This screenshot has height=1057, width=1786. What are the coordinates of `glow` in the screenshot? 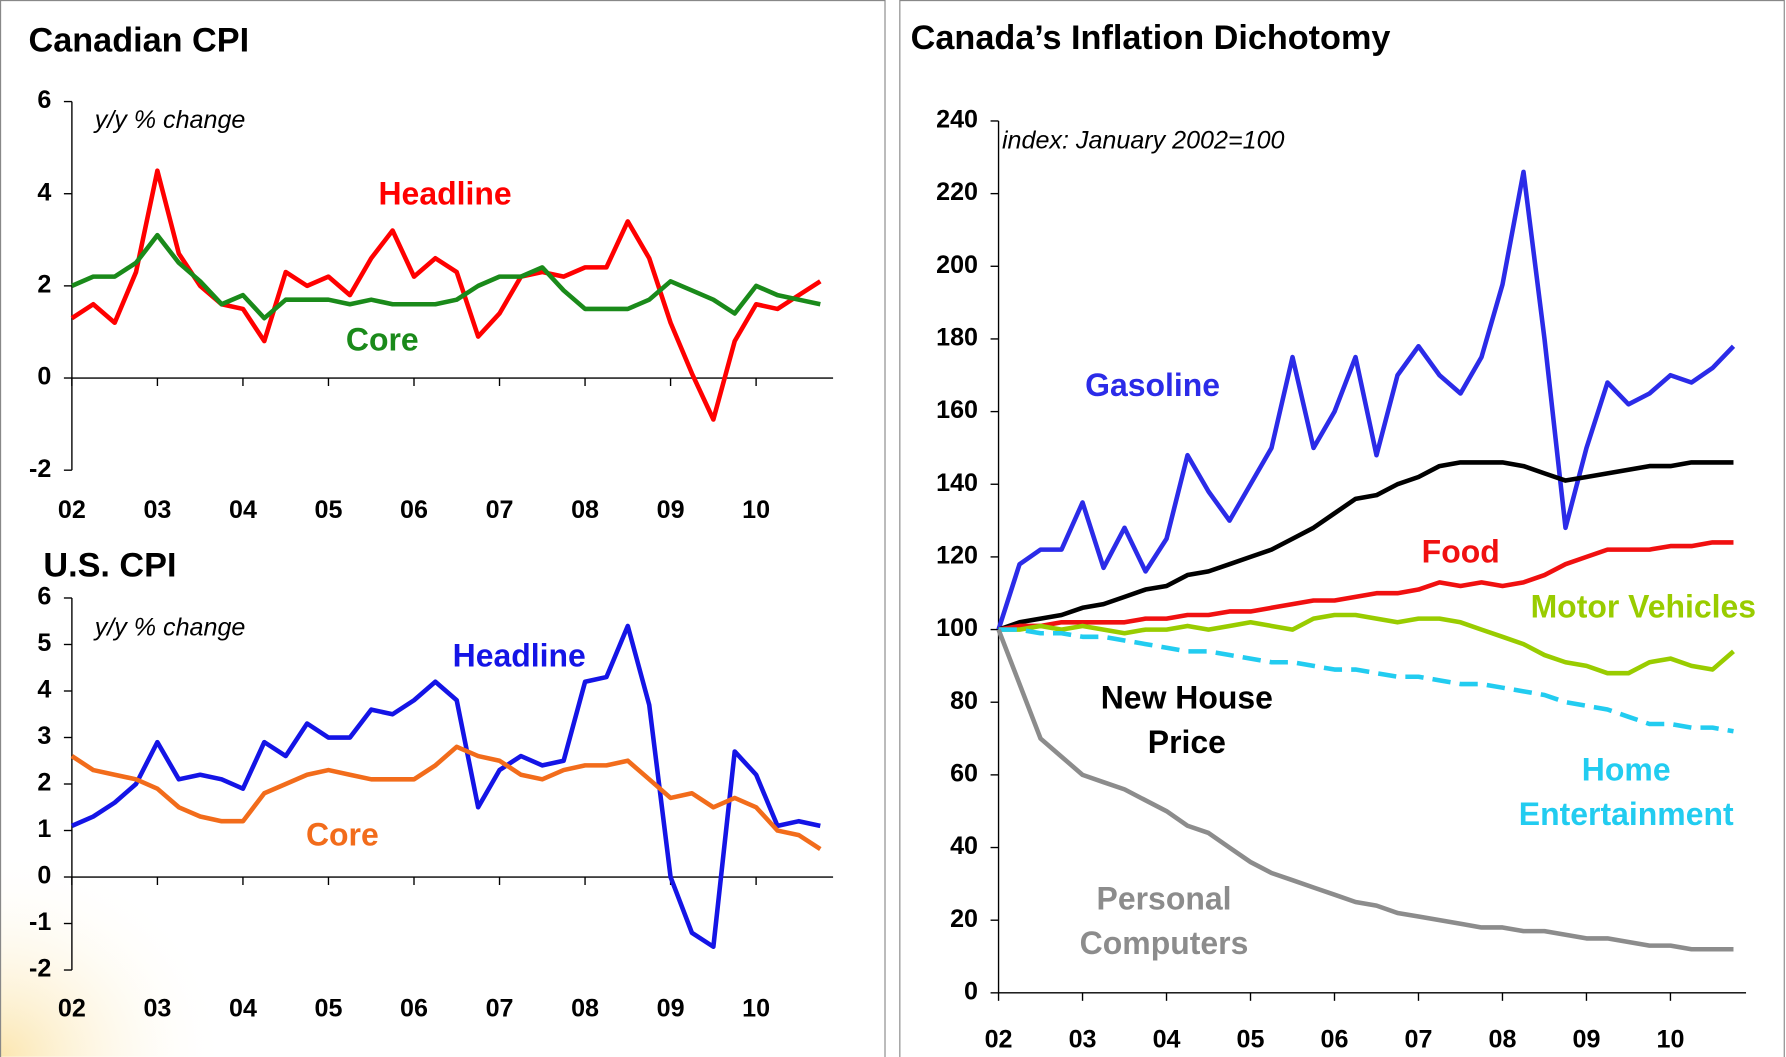 It's located at (228, 848).